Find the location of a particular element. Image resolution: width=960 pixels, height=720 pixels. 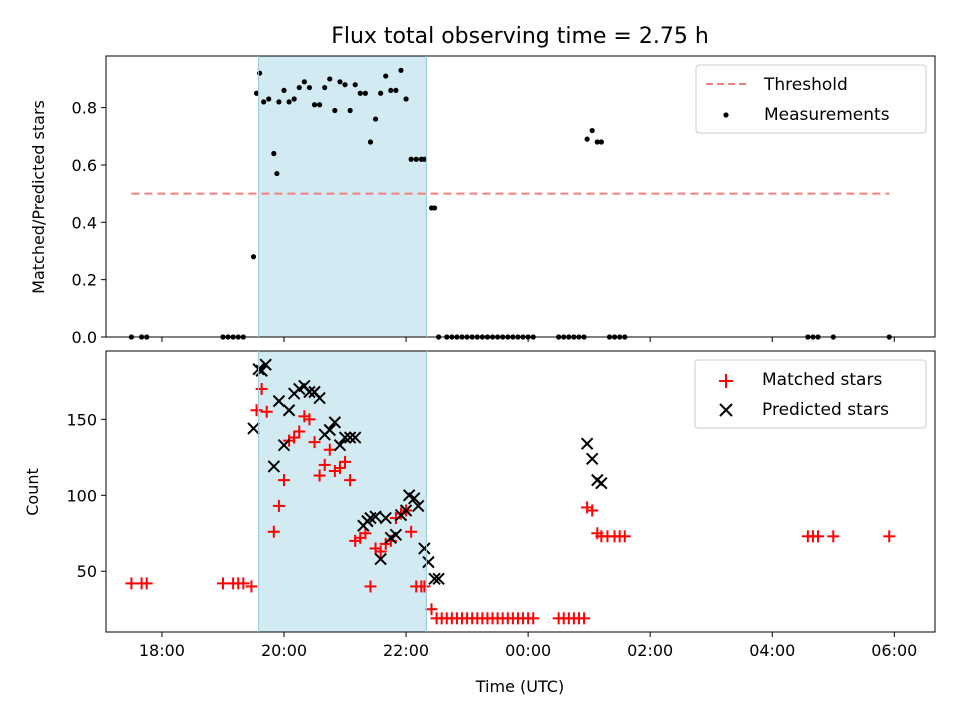

bottom-xtick-label: 06:00 is located at coordinates (894, 650).